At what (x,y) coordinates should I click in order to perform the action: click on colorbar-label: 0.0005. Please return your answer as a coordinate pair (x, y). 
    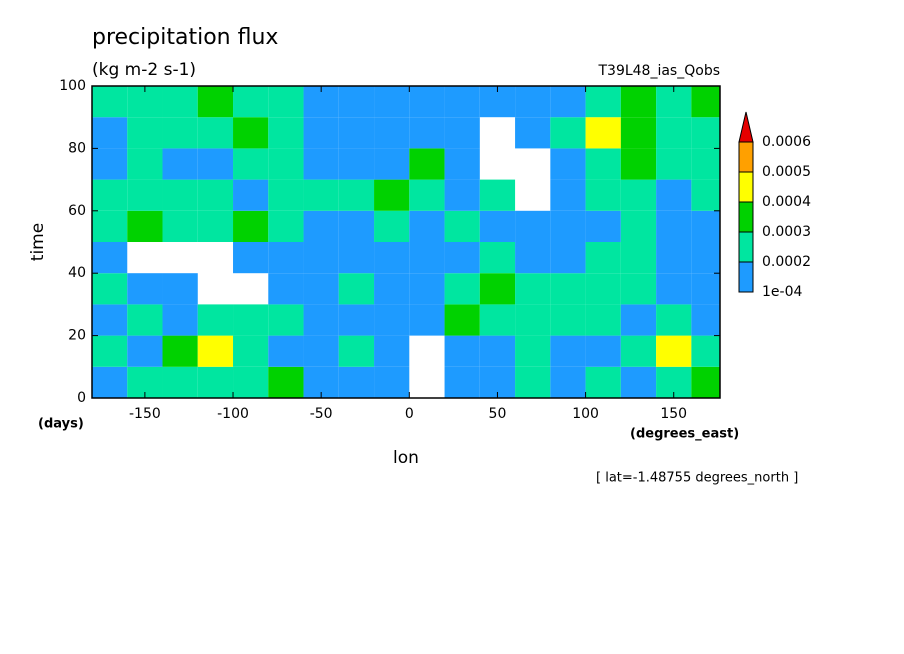
    Looking at the image, I should click on (786, 172).